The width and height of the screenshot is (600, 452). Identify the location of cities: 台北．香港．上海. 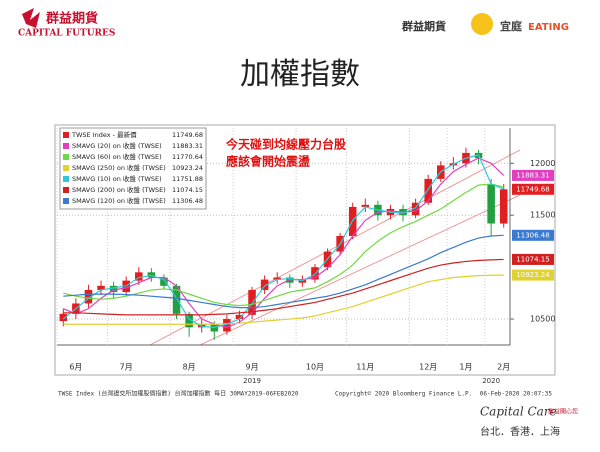
(520, 431).